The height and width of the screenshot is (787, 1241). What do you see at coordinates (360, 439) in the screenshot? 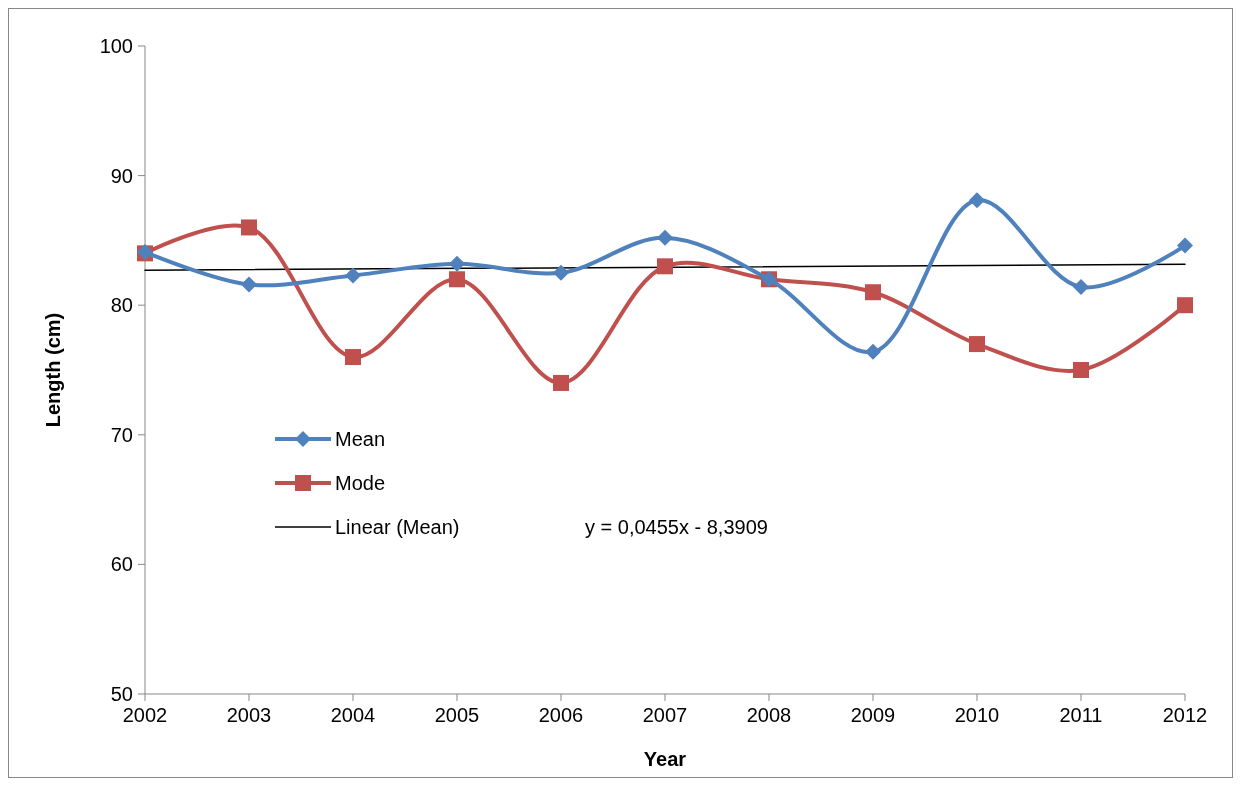
I see `legend-label: Mean` at bounding box center [360, 439].